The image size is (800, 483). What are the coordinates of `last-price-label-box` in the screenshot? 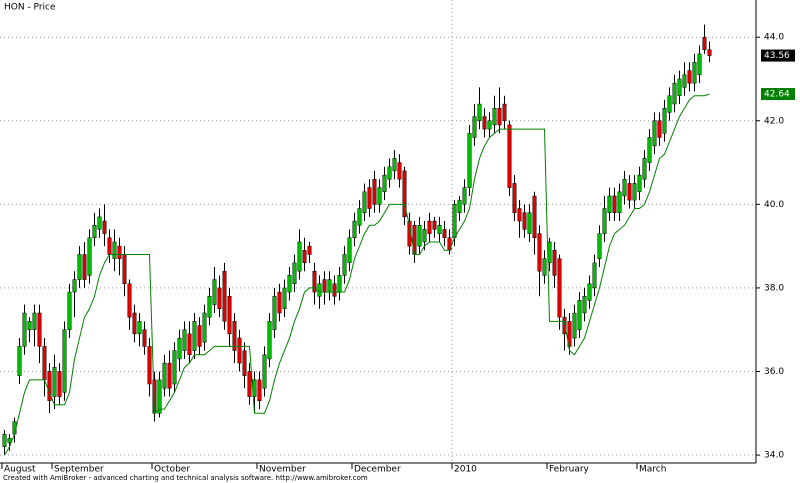 It's located at (778, 55).